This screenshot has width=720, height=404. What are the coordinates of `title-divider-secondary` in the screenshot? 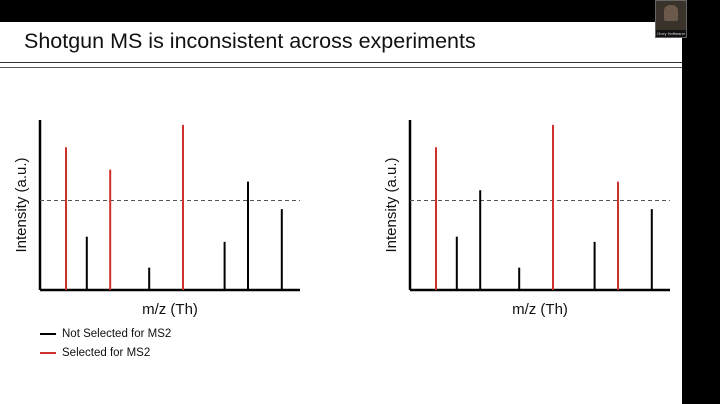 It's located at (341, 67).